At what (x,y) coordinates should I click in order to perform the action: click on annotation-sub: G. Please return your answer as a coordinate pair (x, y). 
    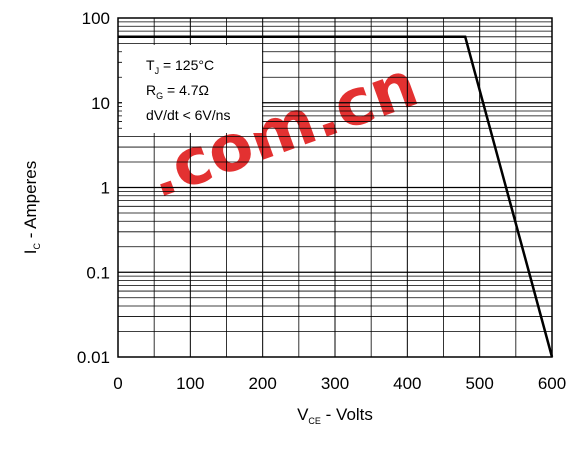
    Looking at the image, I should click on (159, 96).